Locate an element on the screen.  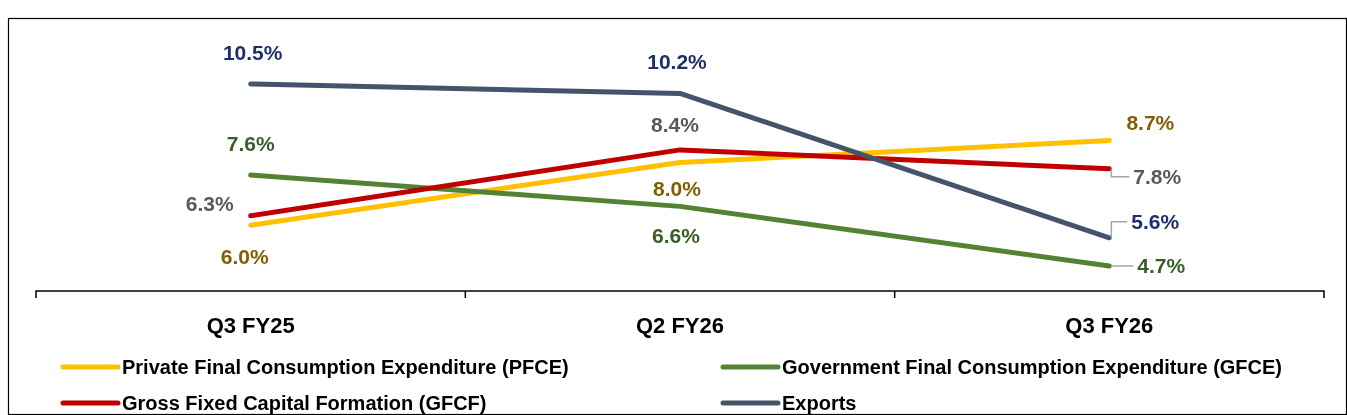
data-label: 7.8% is located at coordinates (1157, 177).